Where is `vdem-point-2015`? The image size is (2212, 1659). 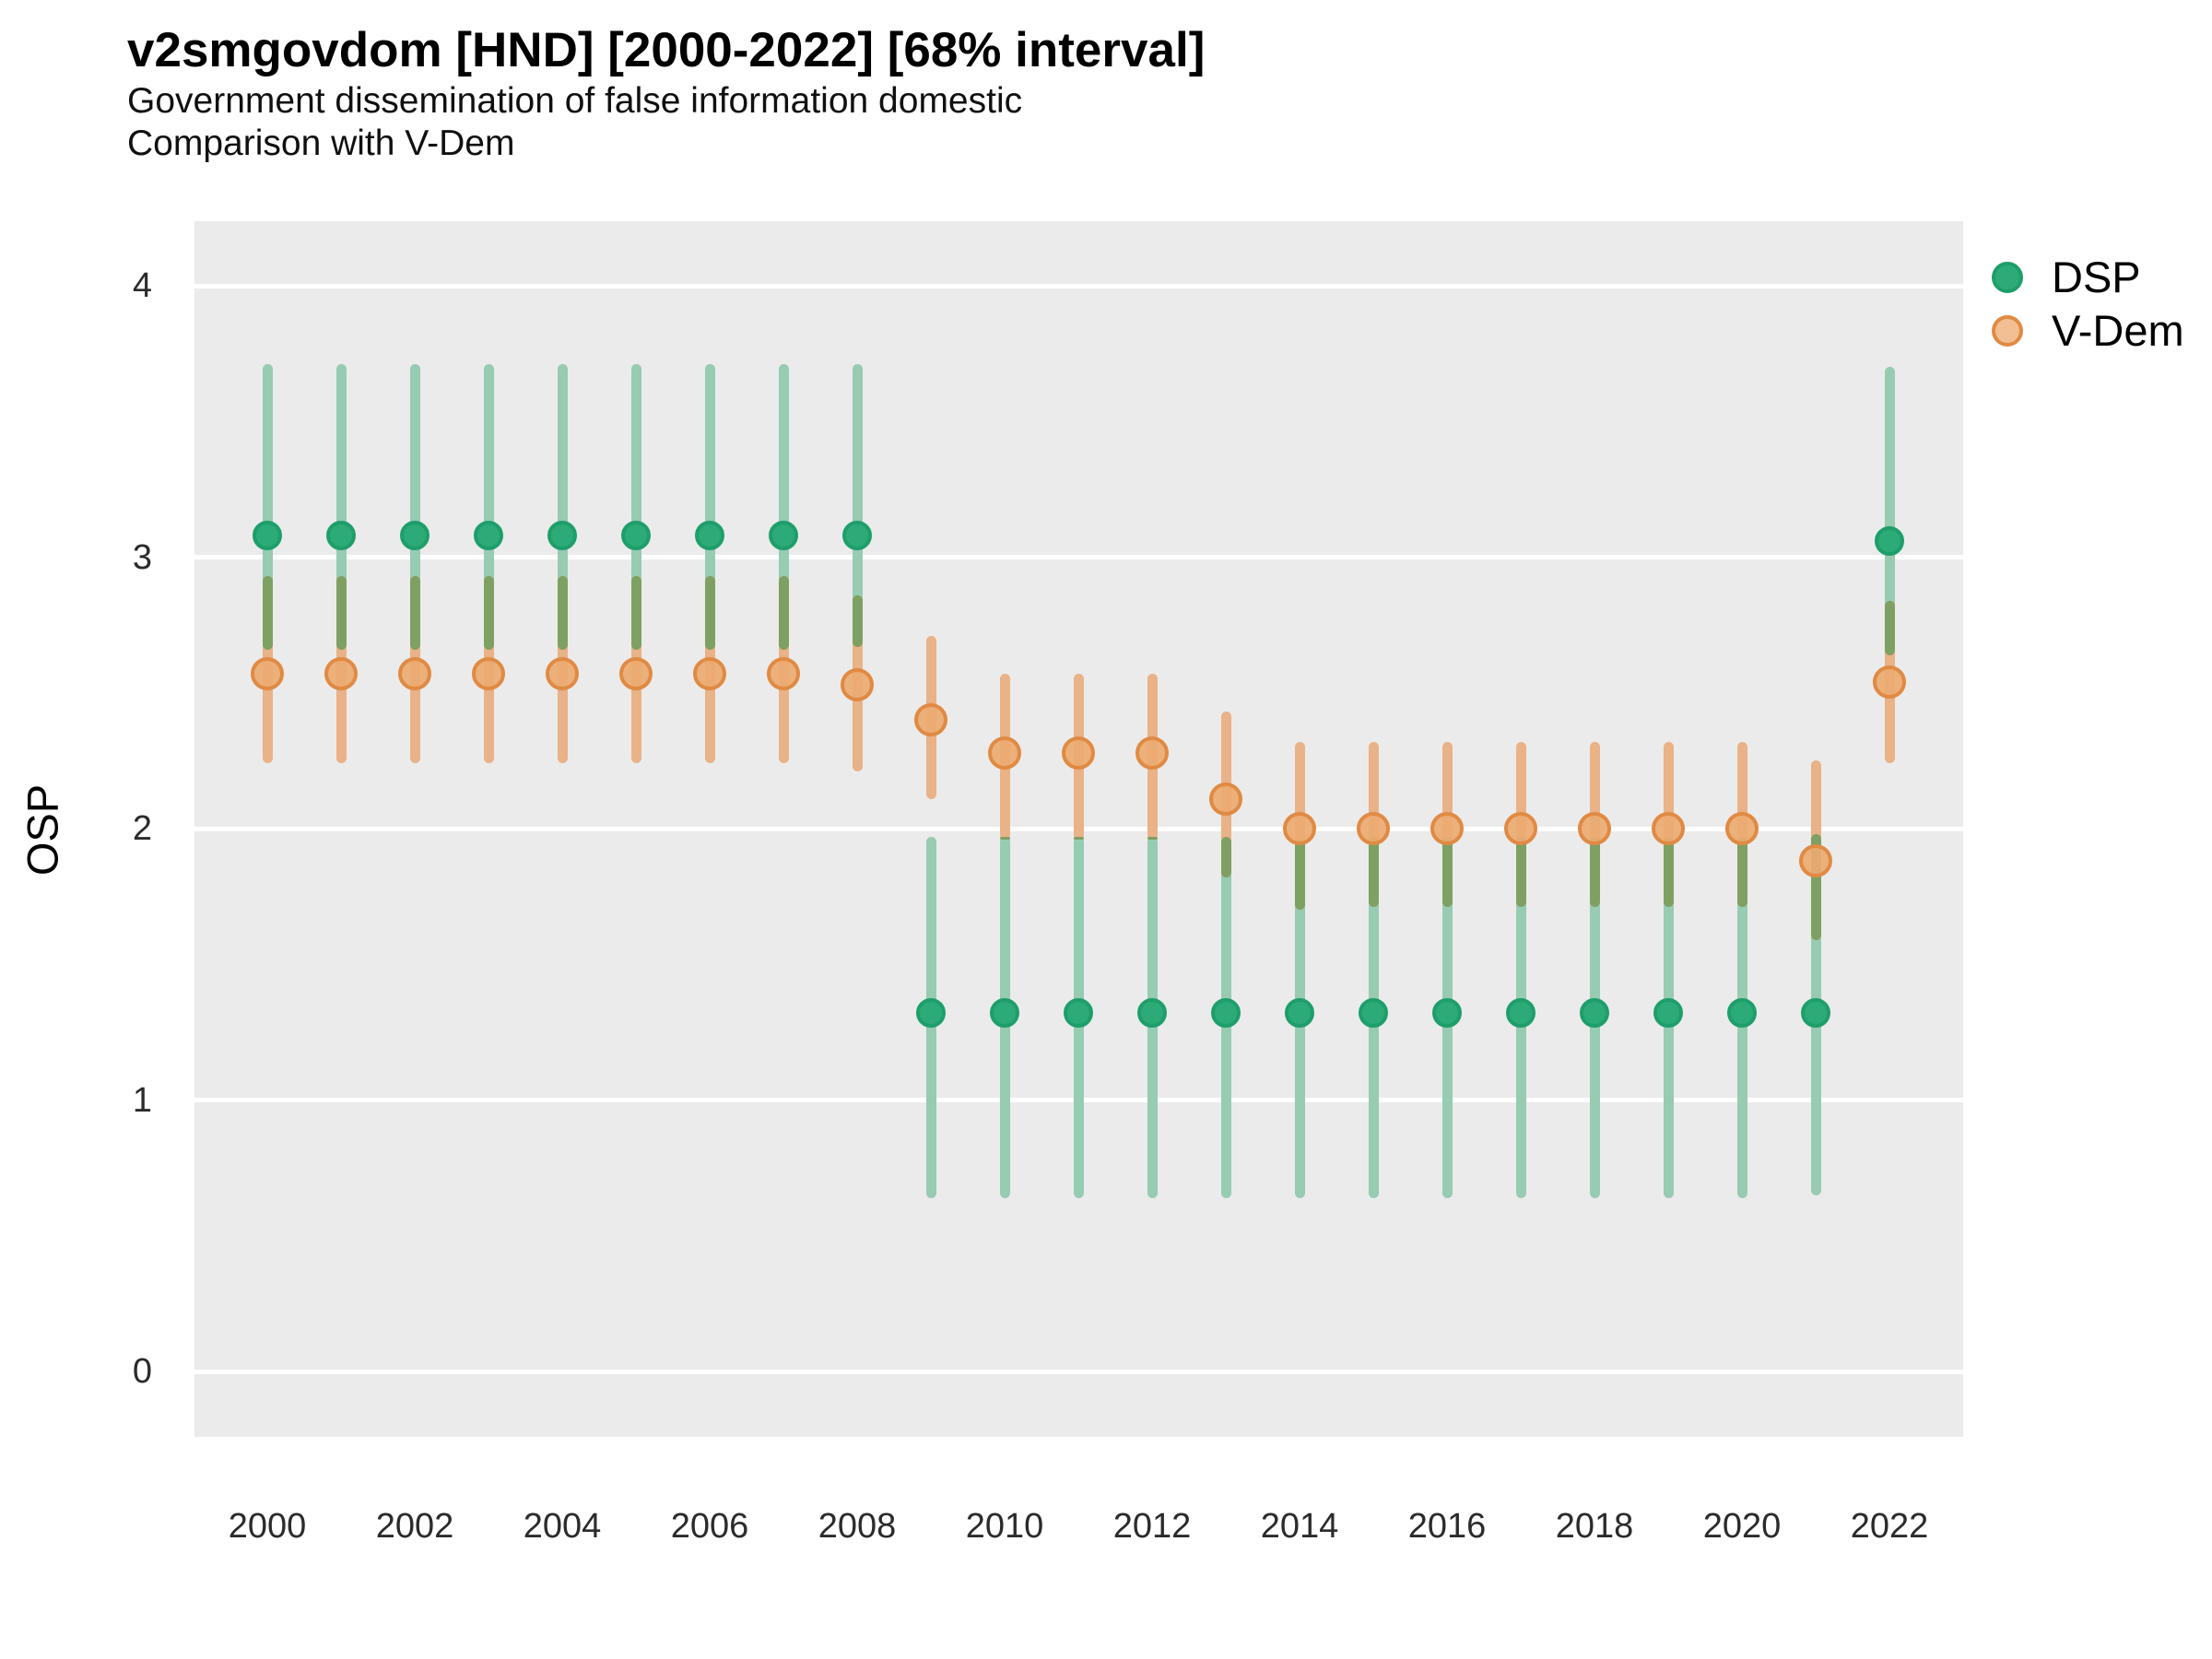 vdem-point-2015 is located at coordinates (1373, 828).